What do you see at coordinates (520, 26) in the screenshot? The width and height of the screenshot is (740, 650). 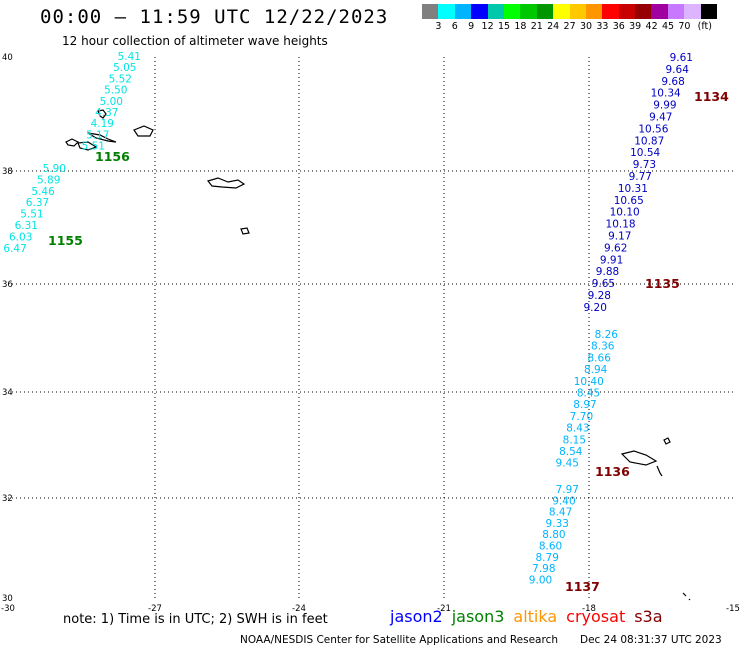 I see `scale-label: 18` at bounding box center [520, 26].